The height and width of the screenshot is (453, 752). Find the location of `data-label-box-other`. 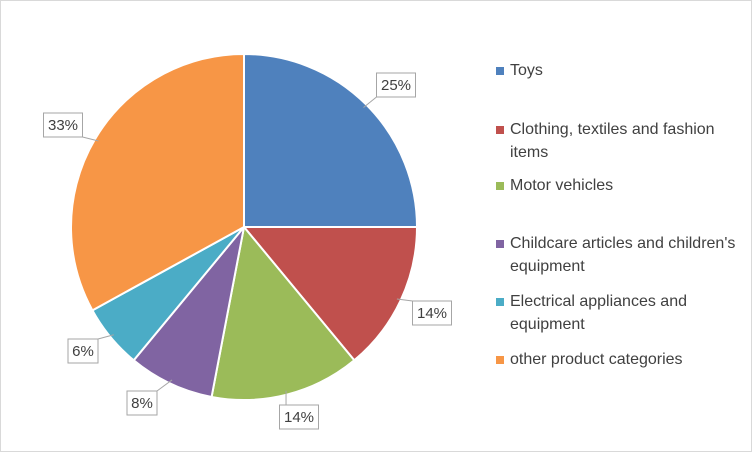

data-label-box-other is located at coordinates (63, 125).